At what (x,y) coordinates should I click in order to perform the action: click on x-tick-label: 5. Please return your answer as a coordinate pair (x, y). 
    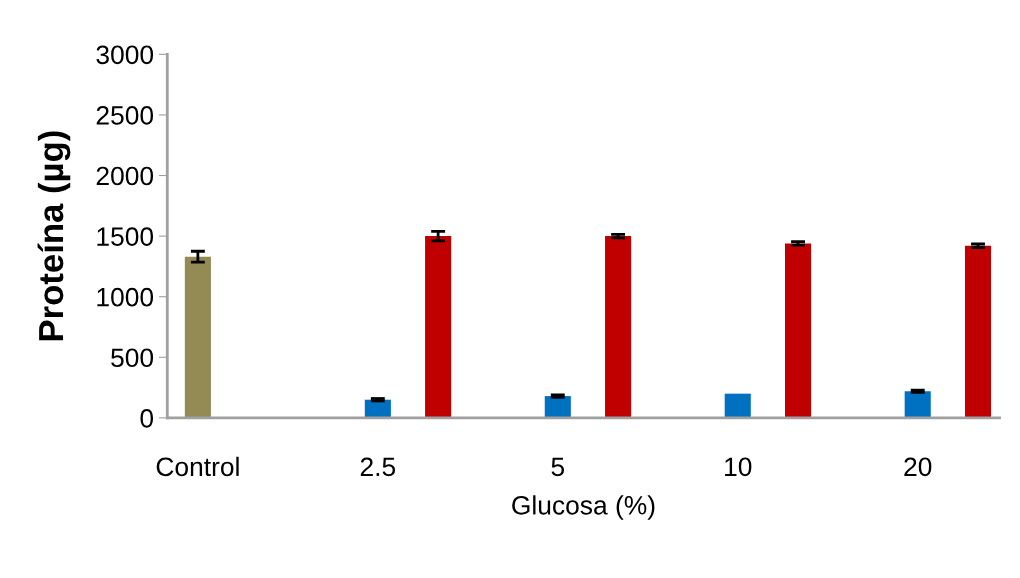
    Looking at the image, I should click on (558, 467).